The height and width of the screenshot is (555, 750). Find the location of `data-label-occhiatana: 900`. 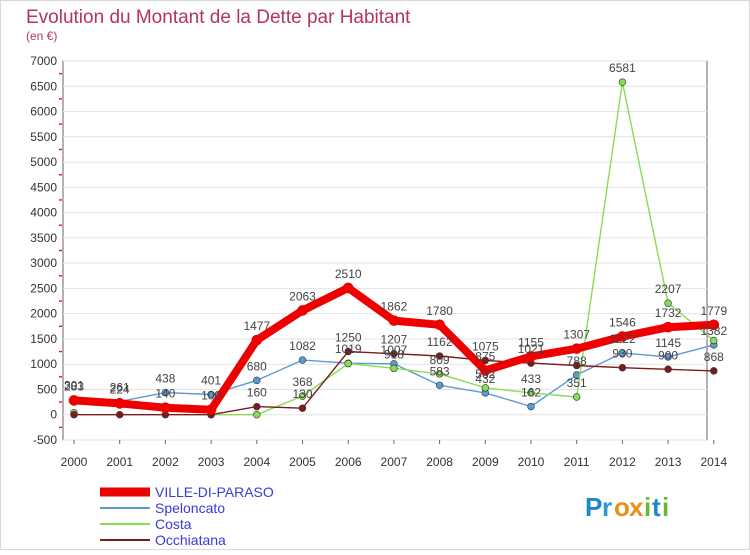

data-label-occhiatana: 900 is located at coordinates (668, 355).